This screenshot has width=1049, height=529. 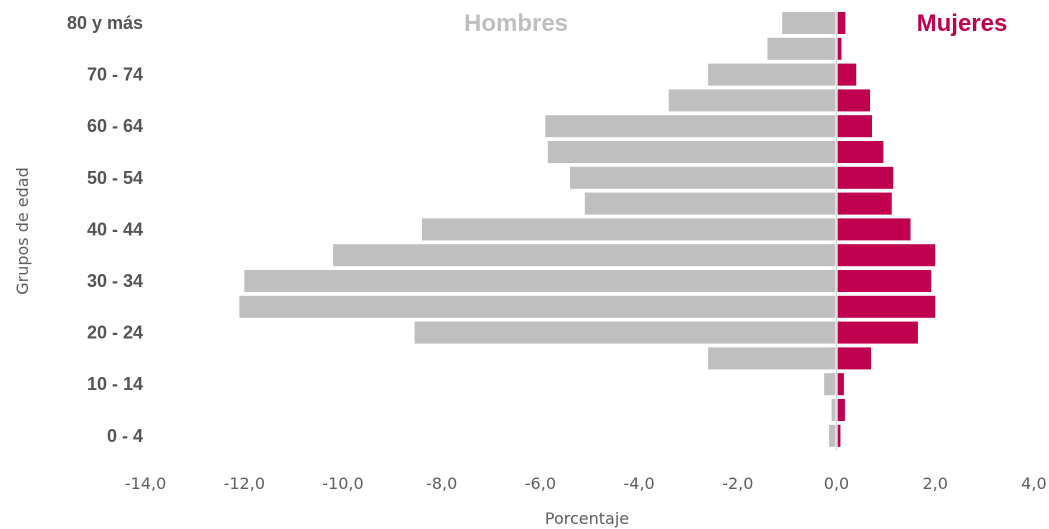 I want to click on x-tick-label: -2,0, so click(x=737, y=483).